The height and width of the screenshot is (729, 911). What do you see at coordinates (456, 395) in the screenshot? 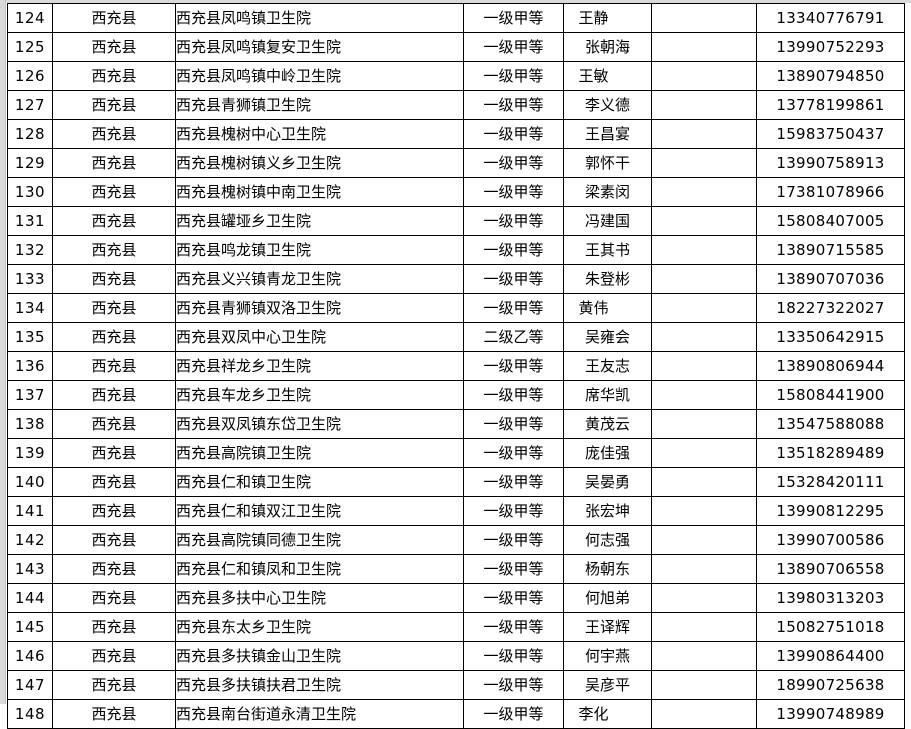
I see `table-row: 137 西充县 西充县车龙乡卫生院 一级甲等 席华凯 15808441900` at bounding box center [456, 395].